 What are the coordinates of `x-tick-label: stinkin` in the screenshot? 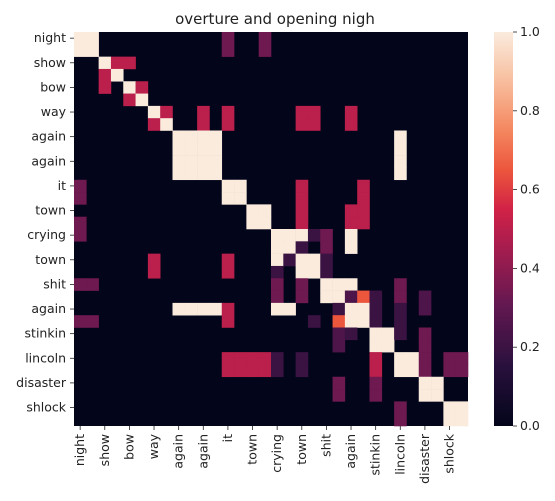 It's located at (375, 454).